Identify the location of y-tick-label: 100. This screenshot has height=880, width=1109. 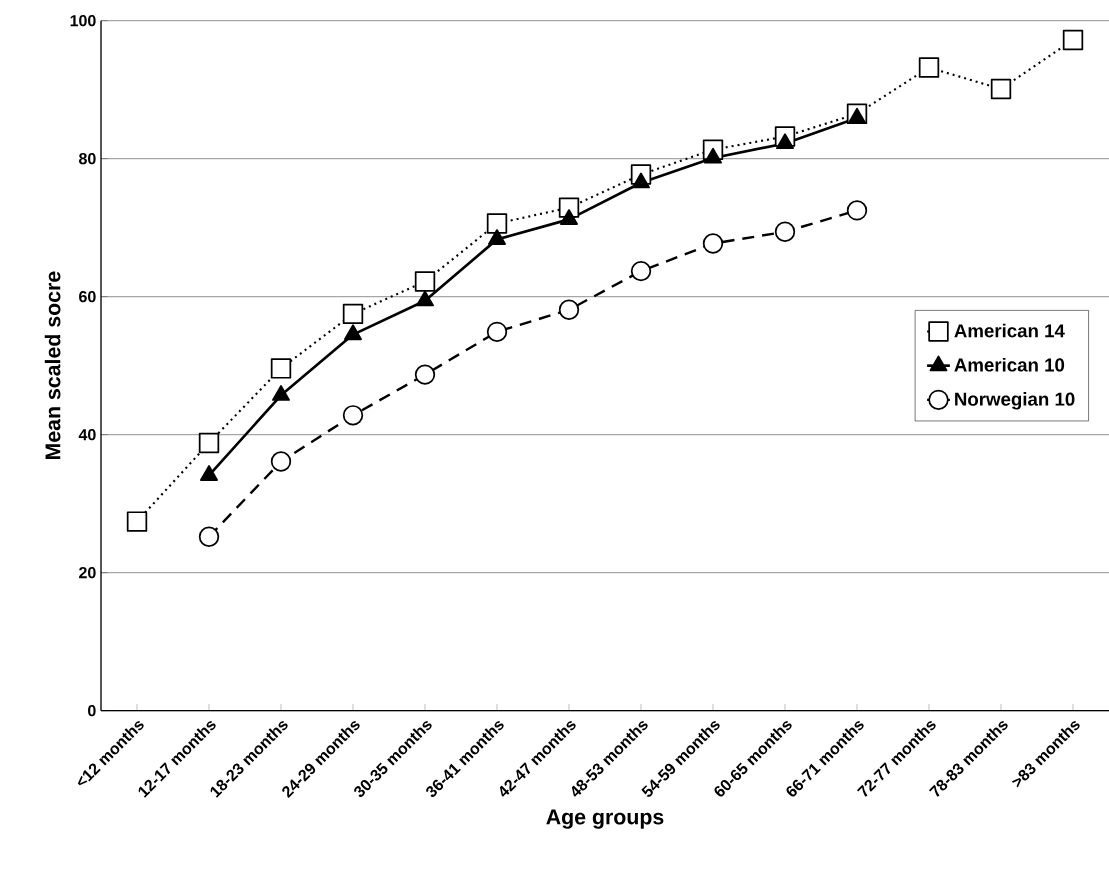
(83, 20).